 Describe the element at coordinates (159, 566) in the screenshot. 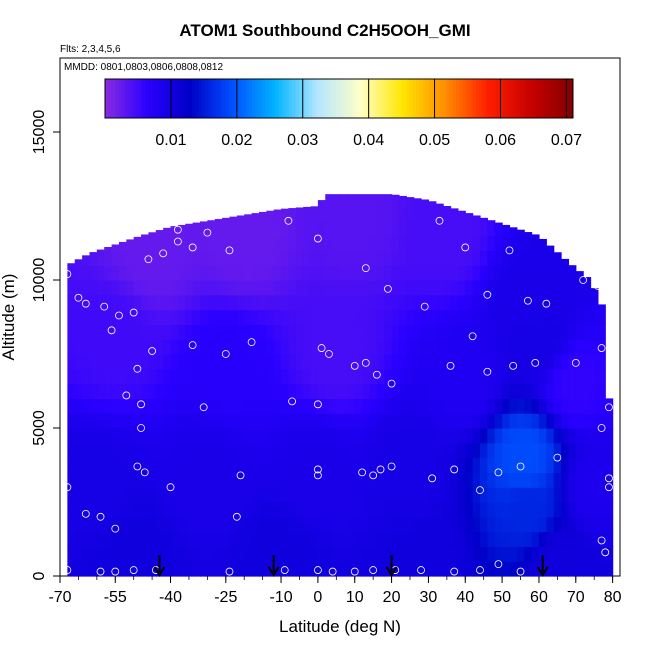

I see `arrow-marker` at that location.